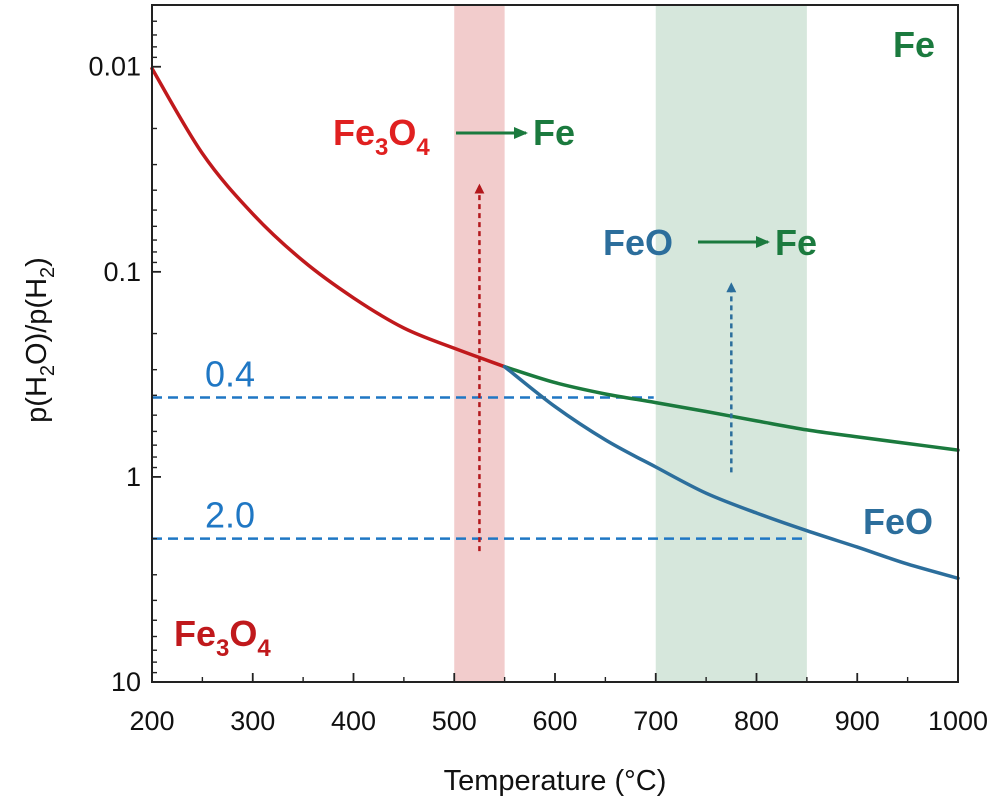  Describe the element at coordinates (756, 721) in the screenshot. I see `x-tick-label: 800` at that location.